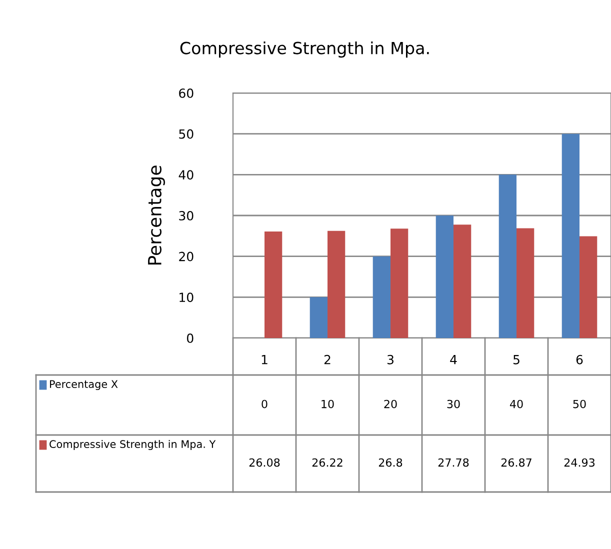 The image size is (611, 549). Describe the element at coordinates (328, 404) in the screenshot. I see `data-label: 10` at that location.